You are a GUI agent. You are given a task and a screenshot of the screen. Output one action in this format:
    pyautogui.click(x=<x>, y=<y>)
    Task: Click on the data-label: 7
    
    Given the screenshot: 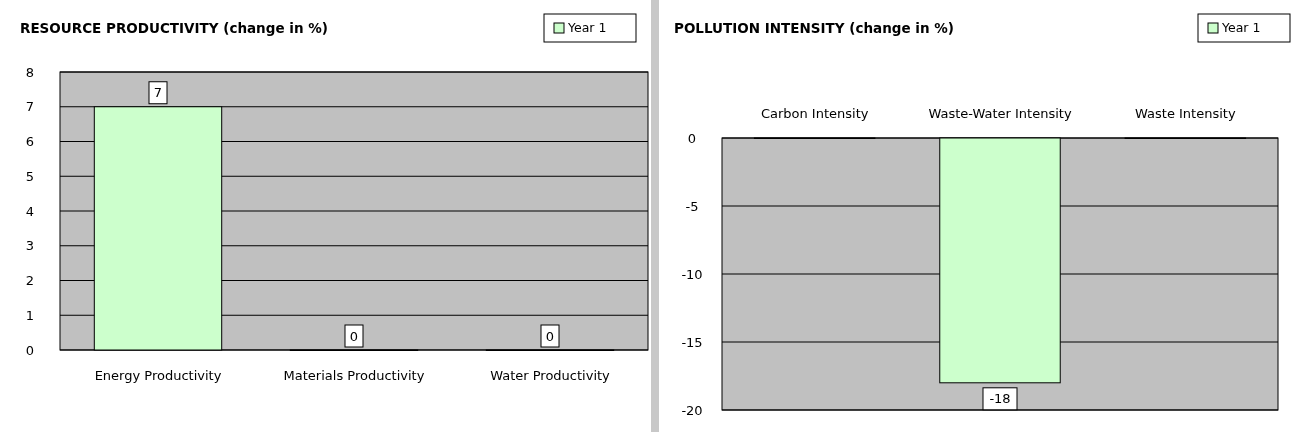 What is the action you would take?
    pyautogui.click(x=158, y=93)
    